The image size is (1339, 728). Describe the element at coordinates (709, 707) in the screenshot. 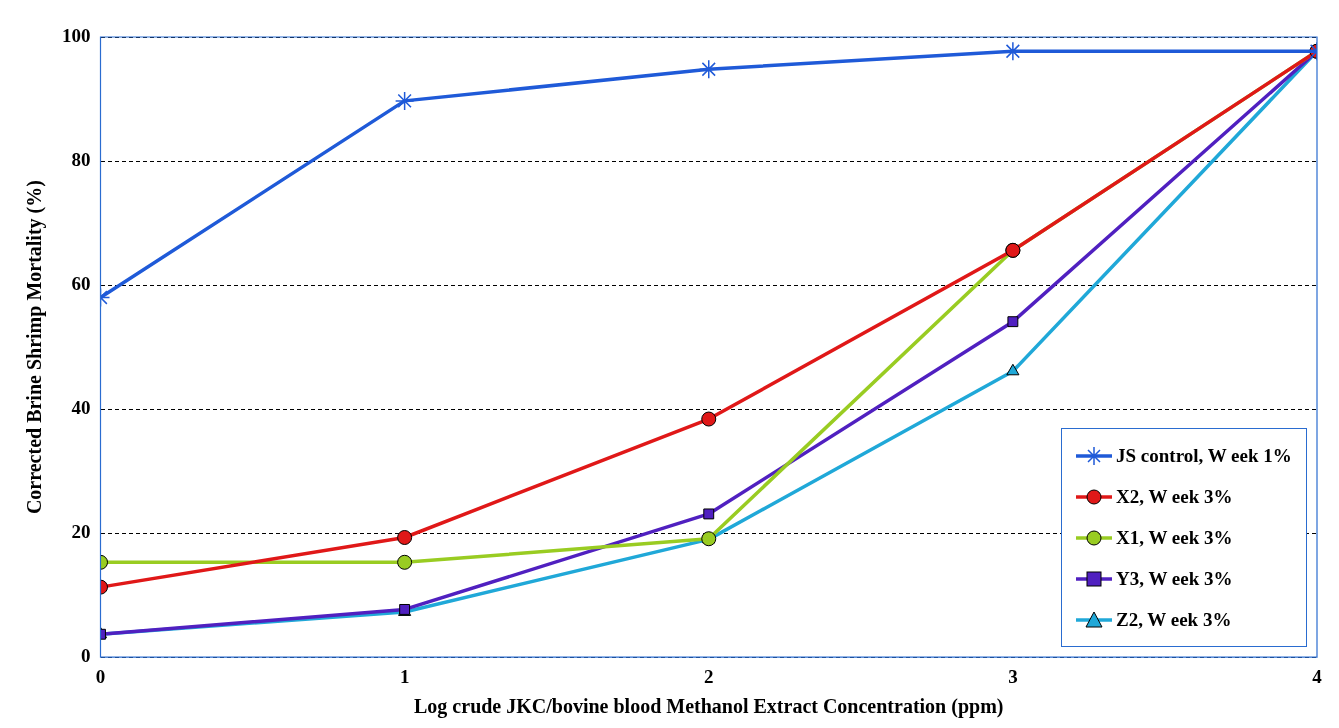

I see `x-axis-title: Log crude JKC/bovine blood Methanol Extract Concentration (ppm)` at that location.